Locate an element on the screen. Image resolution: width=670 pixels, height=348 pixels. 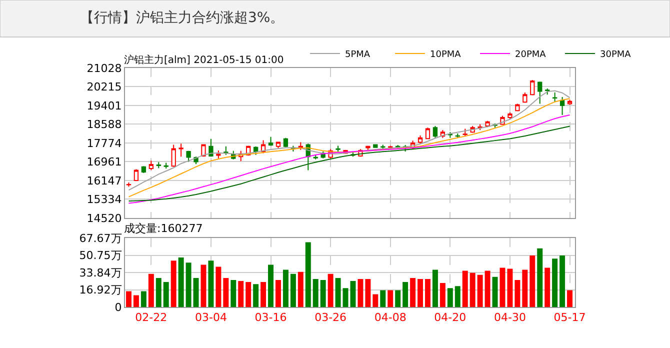
y-tick-label: 19401 is located at coordinates (104, 105).